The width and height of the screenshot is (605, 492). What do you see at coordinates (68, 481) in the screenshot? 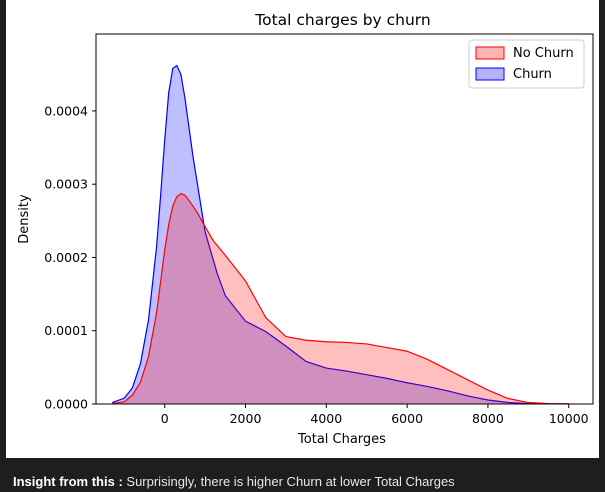
I see `insight-label: Insight from this :` at bounding box center [68, 481].